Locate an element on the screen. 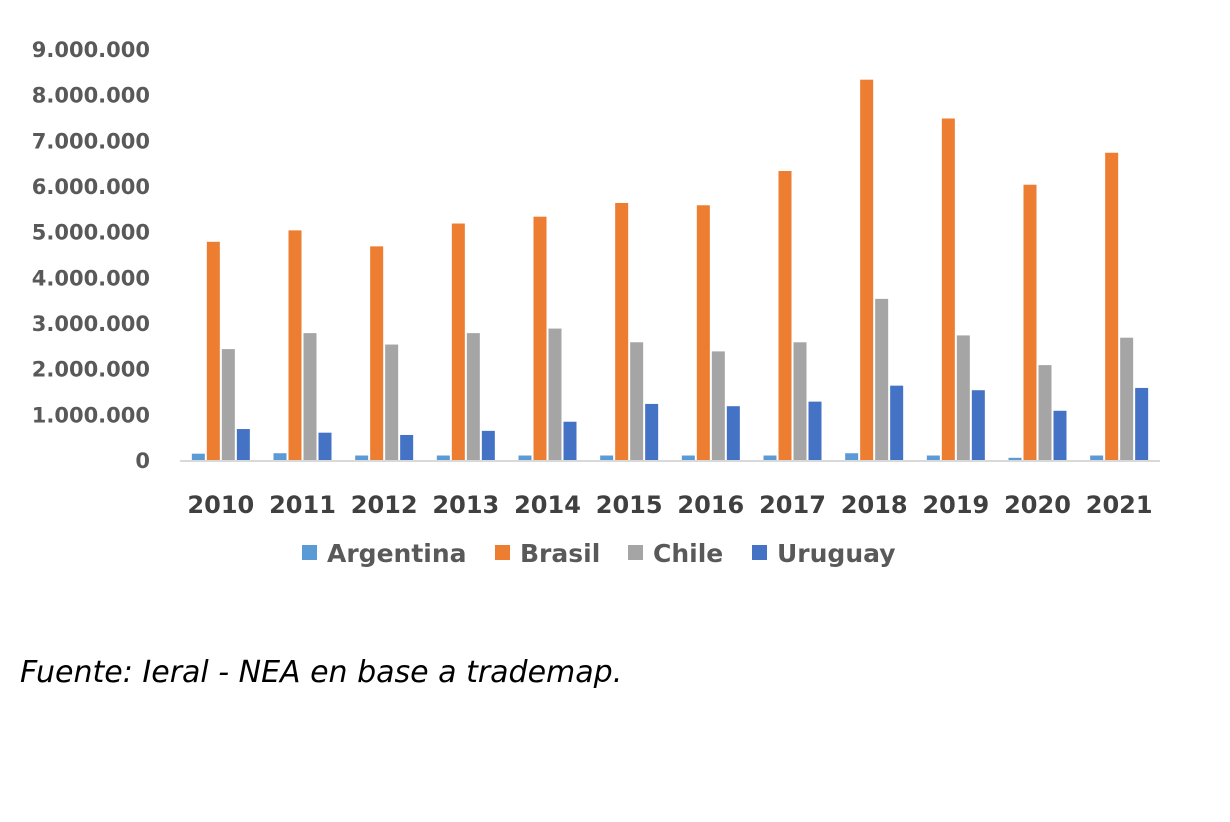 This screenshot has height=822, width=1230. bar-brasil-2016 is located at coordinates (703, 333).